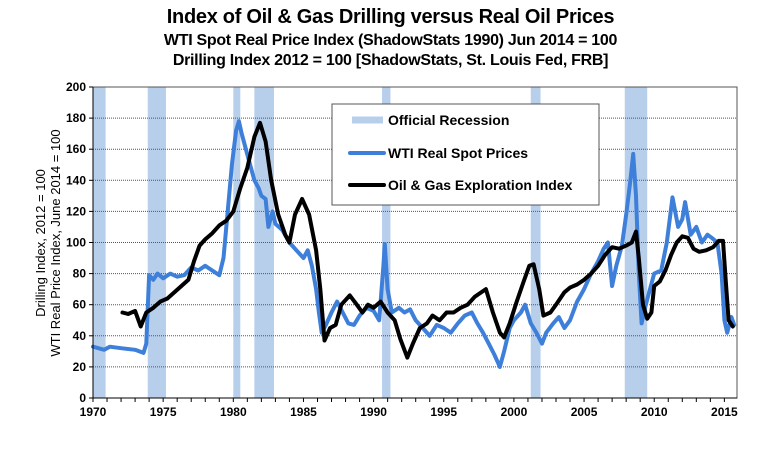 This screenshot has height=463, width=781. Describe the element at coordinates (76, 211) in the screenshot. I see `y-tick-label: 120` at that location.